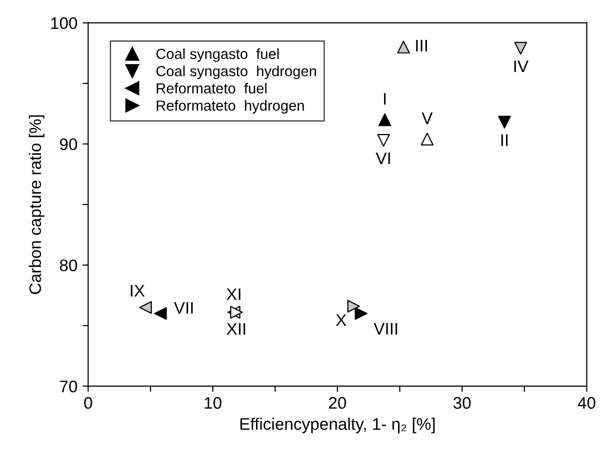 This screenshot has width=608, height=457. What do you see at coordinates (69, 265) in the screenshot?
I see `y-tick-label: 80` at bounding box center [69, 265].